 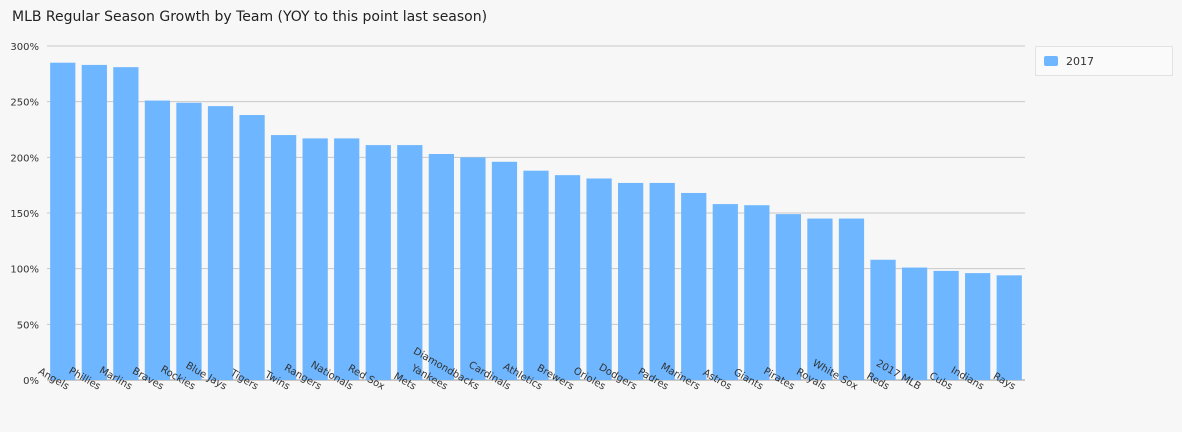 I want to click on legend-label: 2017, so click(x=1080, y=61).